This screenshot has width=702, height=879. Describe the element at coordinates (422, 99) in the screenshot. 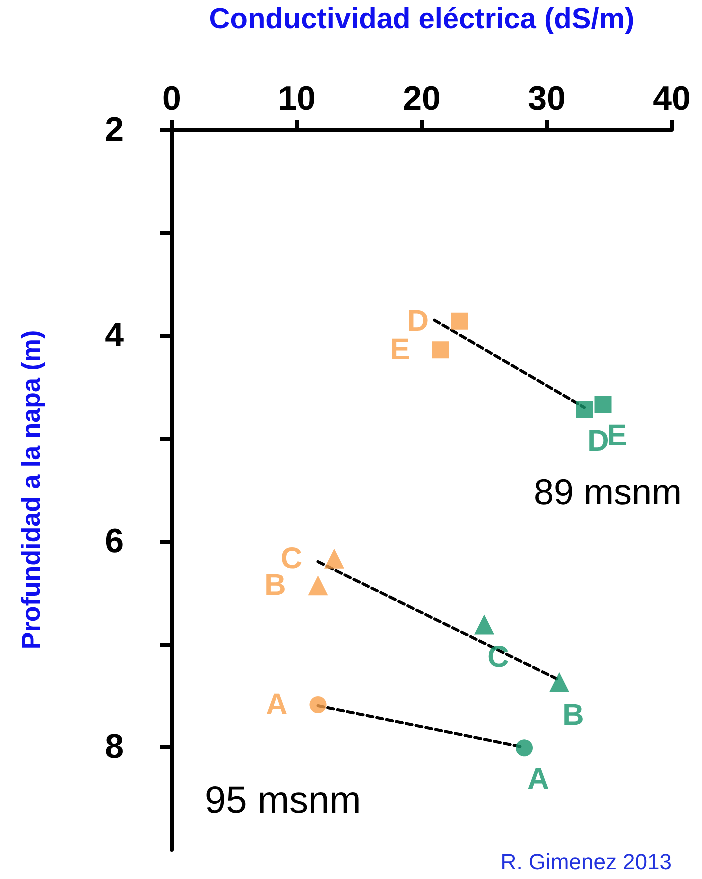

I see `x-tick-label: 20` at that location.